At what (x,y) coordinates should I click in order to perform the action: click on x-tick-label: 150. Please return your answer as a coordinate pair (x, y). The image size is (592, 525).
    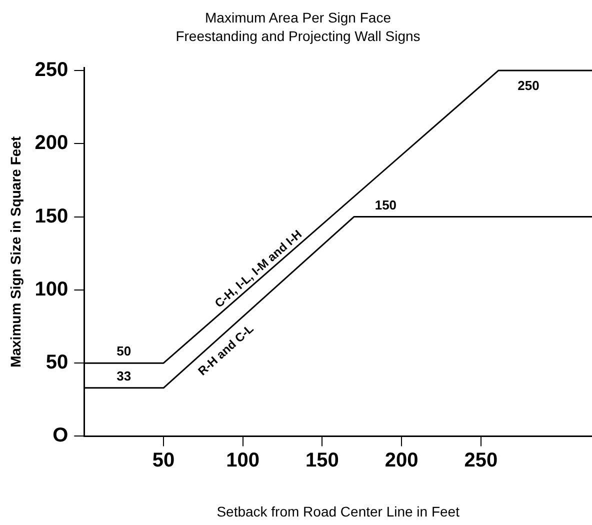
    Looking at the image, I should click on (322, 461).